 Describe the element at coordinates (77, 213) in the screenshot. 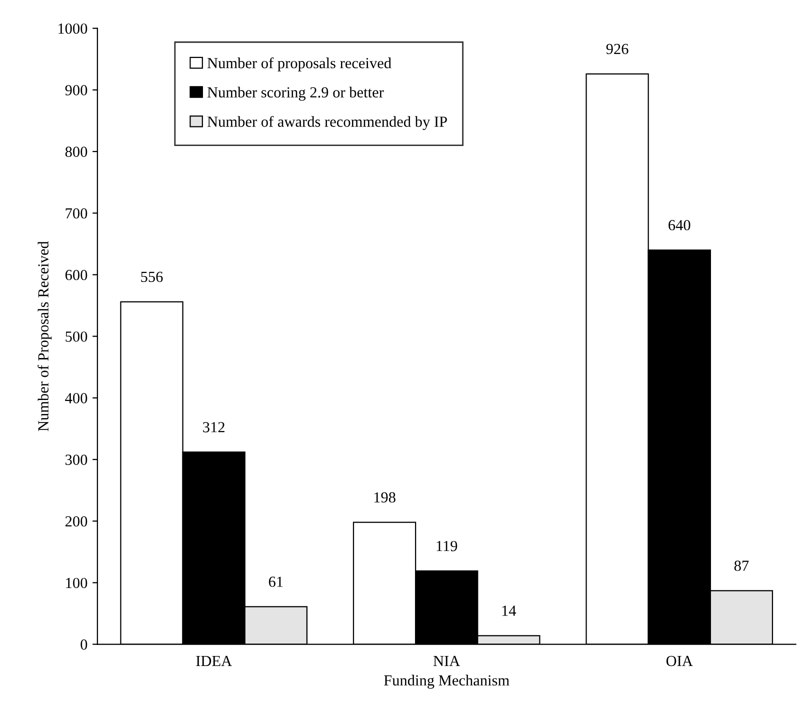

I see `y-tick-label: 700` at that location.